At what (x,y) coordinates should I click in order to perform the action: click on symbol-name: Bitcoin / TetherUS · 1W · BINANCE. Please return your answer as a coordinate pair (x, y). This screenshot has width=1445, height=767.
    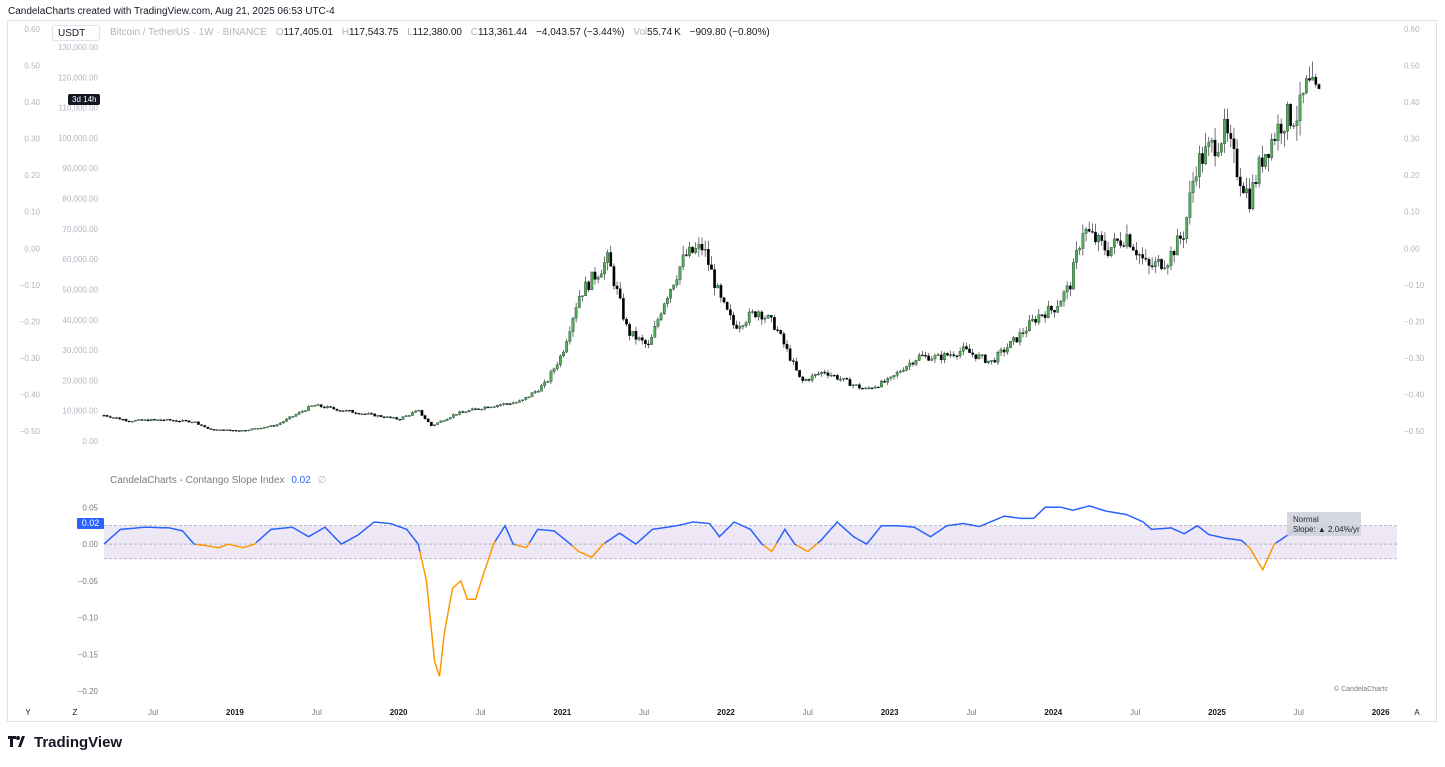
    Looking at the image, I should click on (189, 32).